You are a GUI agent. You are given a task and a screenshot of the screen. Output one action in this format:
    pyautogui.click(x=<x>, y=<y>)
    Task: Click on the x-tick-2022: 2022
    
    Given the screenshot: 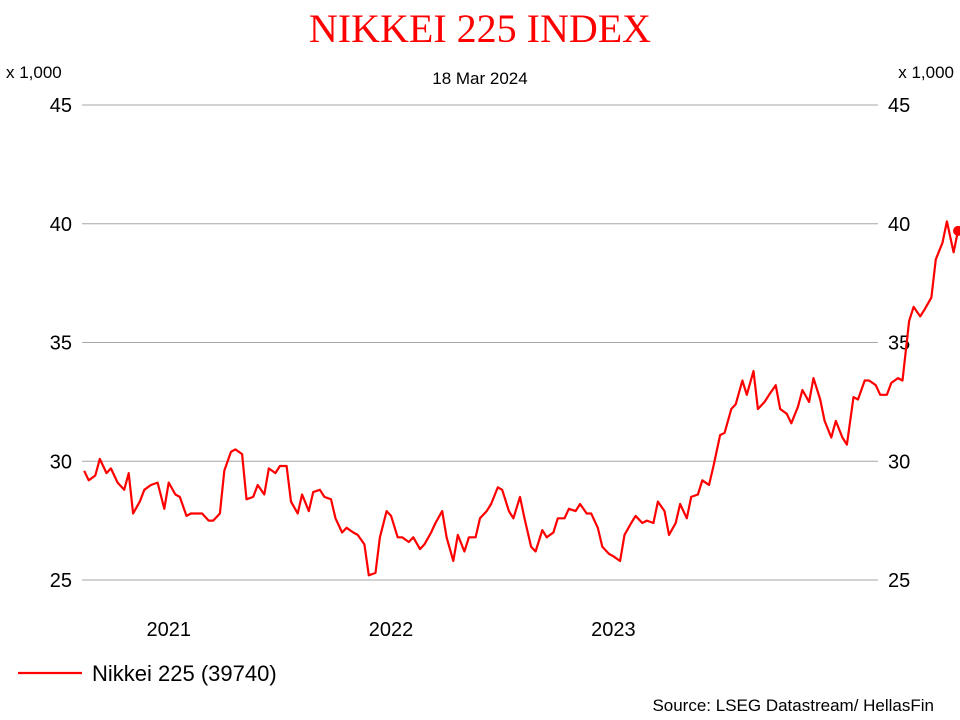 What is the action you would take?
    pyautogui.click(x=391, y=630)
    